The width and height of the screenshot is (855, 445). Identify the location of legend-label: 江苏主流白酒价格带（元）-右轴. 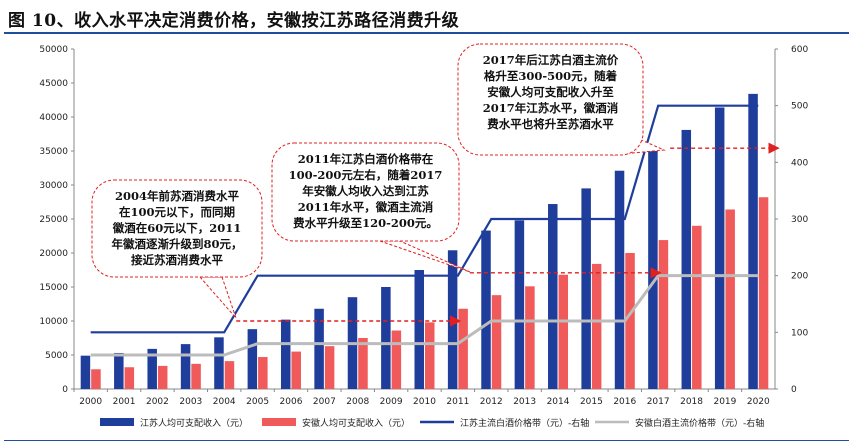
(524, 423).